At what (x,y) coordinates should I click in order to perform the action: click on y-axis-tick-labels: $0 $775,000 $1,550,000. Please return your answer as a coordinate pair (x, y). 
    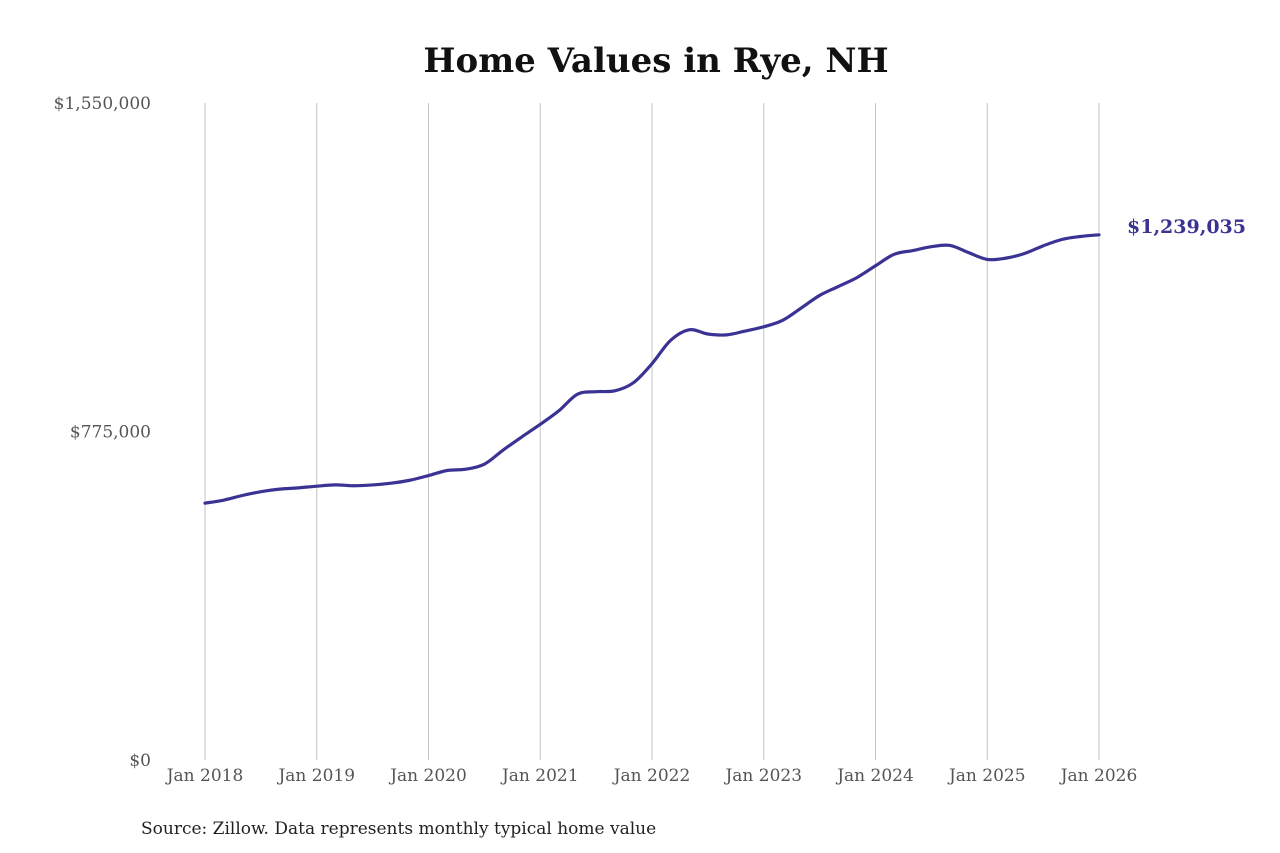
    Looking at the image, I should click on (102, 432).